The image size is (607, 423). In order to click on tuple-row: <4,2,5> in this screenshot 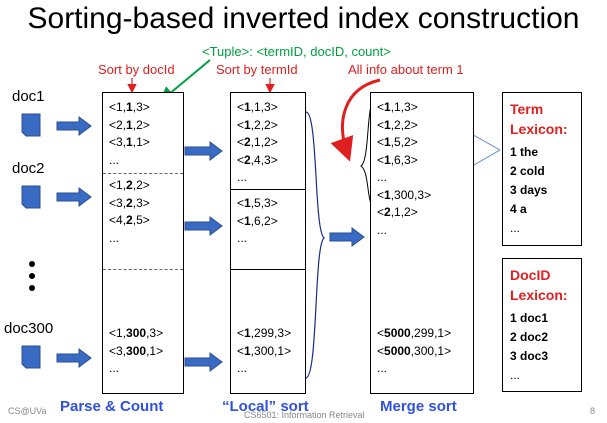, I will do `click(129, 220)`.